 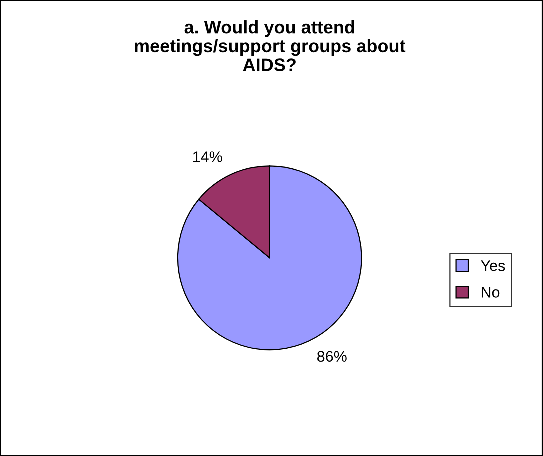 I want to click on legend-label: Yes, so click(x=493, y=266).